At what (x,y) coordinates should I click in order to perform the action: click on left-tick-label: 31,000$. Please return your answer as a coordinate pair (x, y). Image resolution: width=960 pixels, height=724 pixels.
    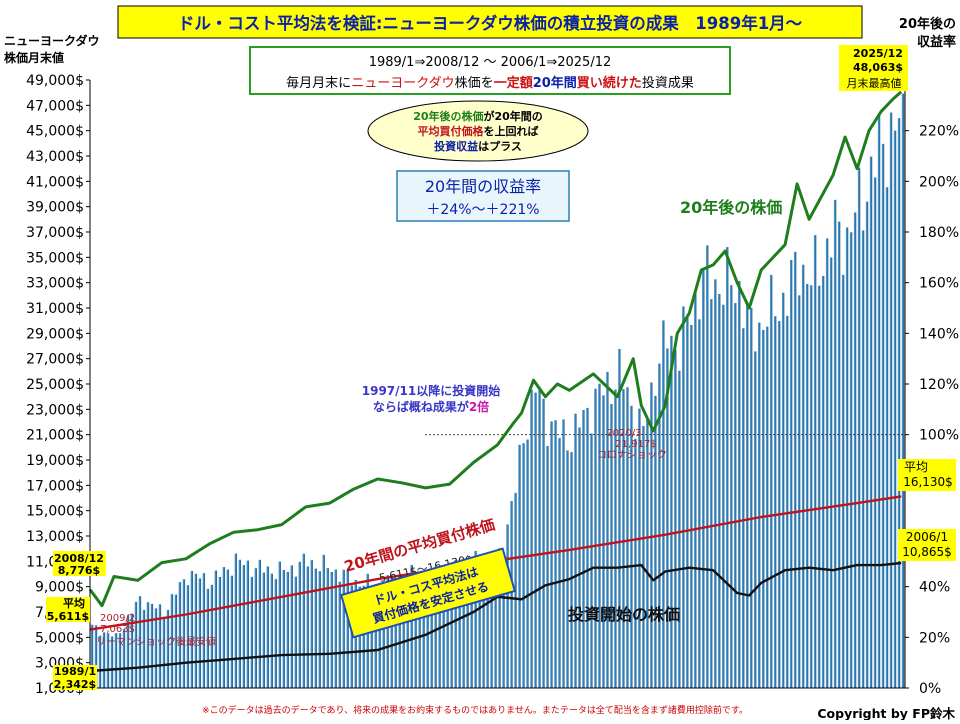
    Looking at the image, I should click on (55, 309).